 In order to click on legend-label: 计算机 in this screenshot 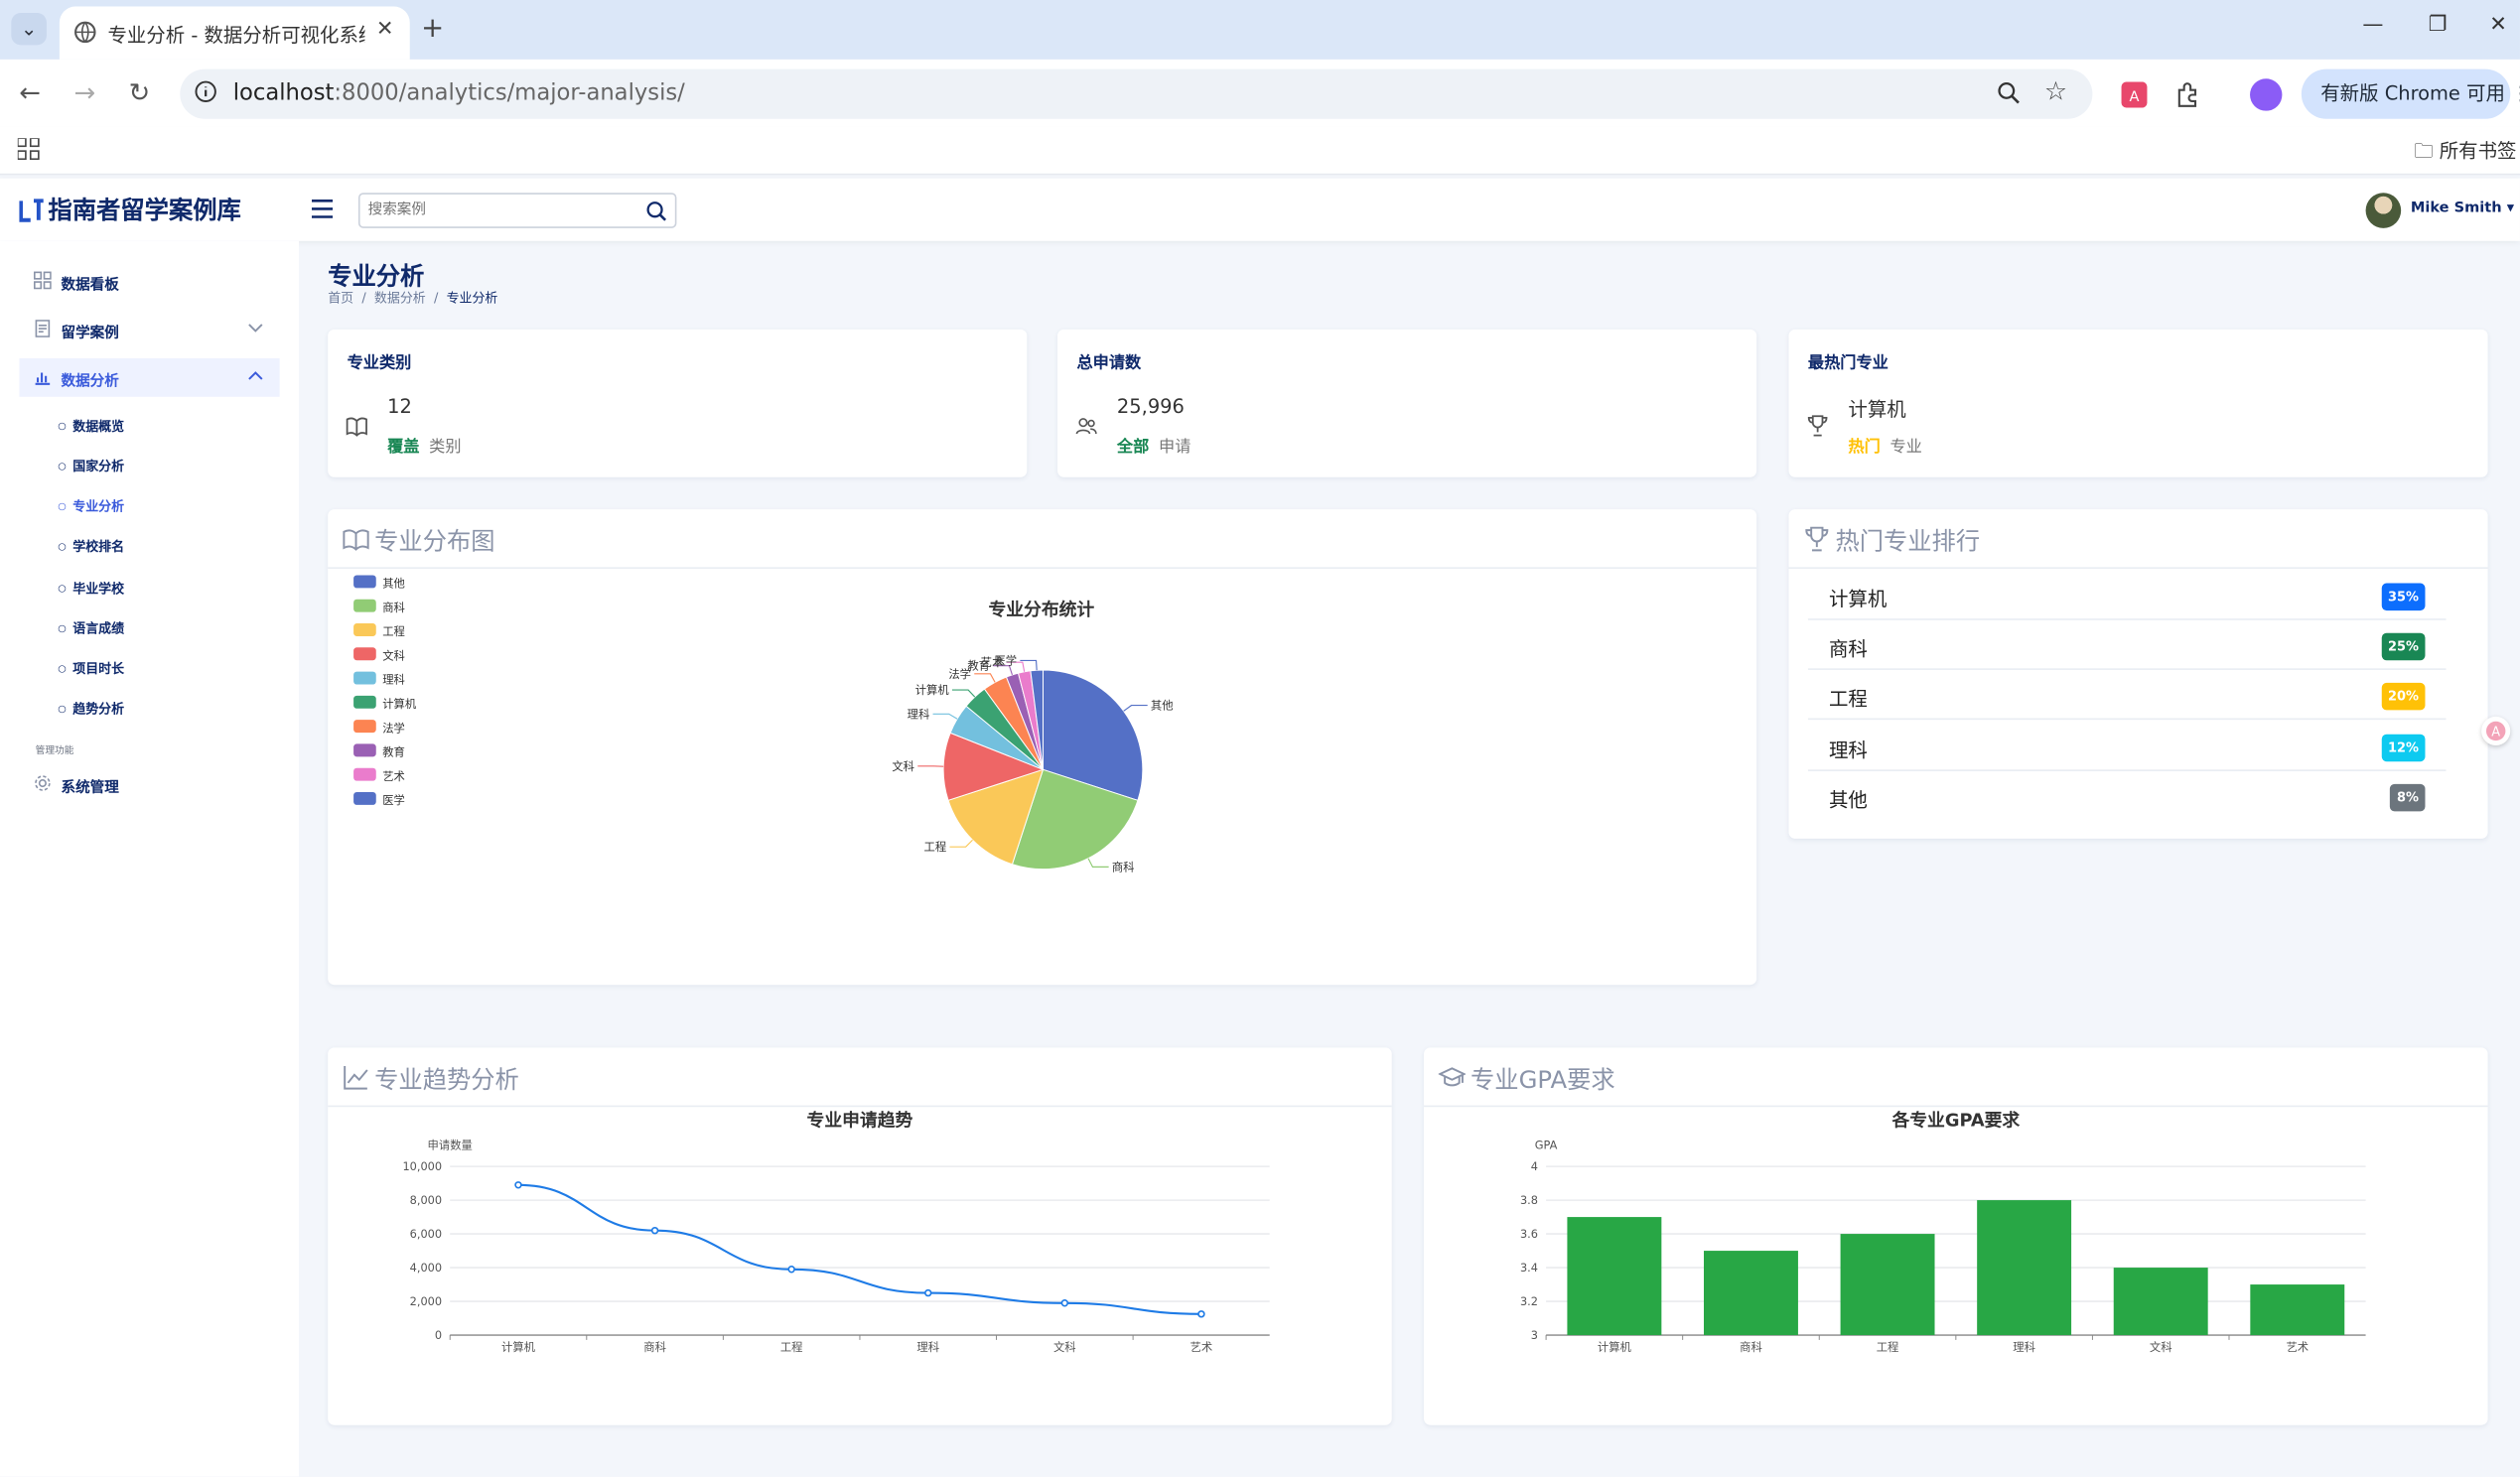, I will do `click(399, 704)`.